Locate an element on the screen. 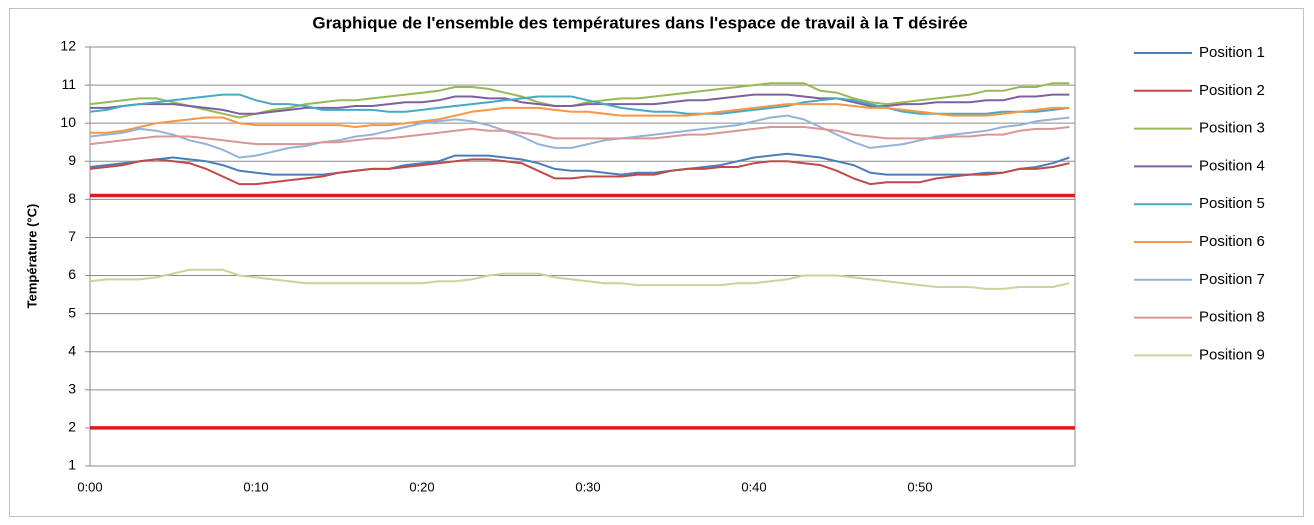 The height and width of the screenshot is (525, 1314). legend-label: Position 5 is located at coordinates (1232, 203).